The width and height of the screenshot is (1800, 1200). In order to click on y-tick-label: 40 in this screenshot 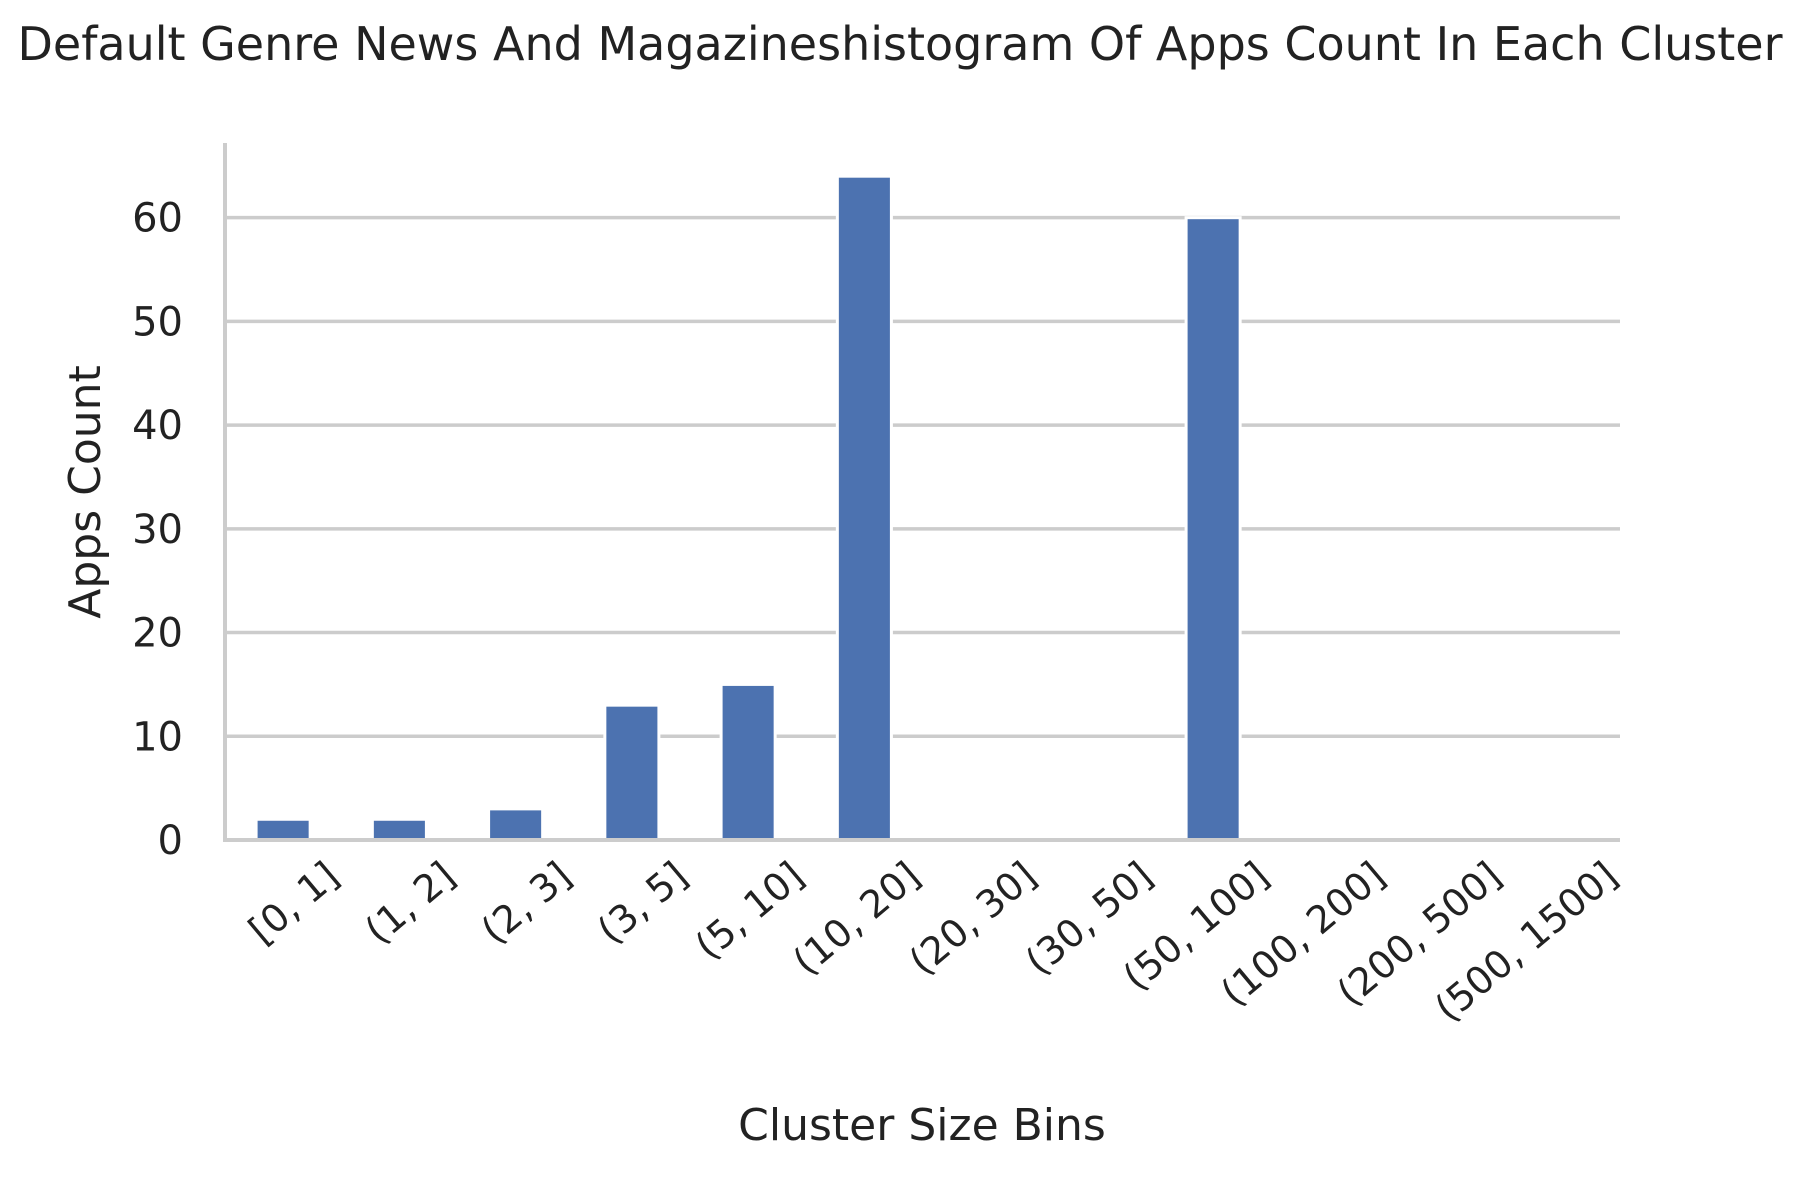, I will do `click(157, 426)`.